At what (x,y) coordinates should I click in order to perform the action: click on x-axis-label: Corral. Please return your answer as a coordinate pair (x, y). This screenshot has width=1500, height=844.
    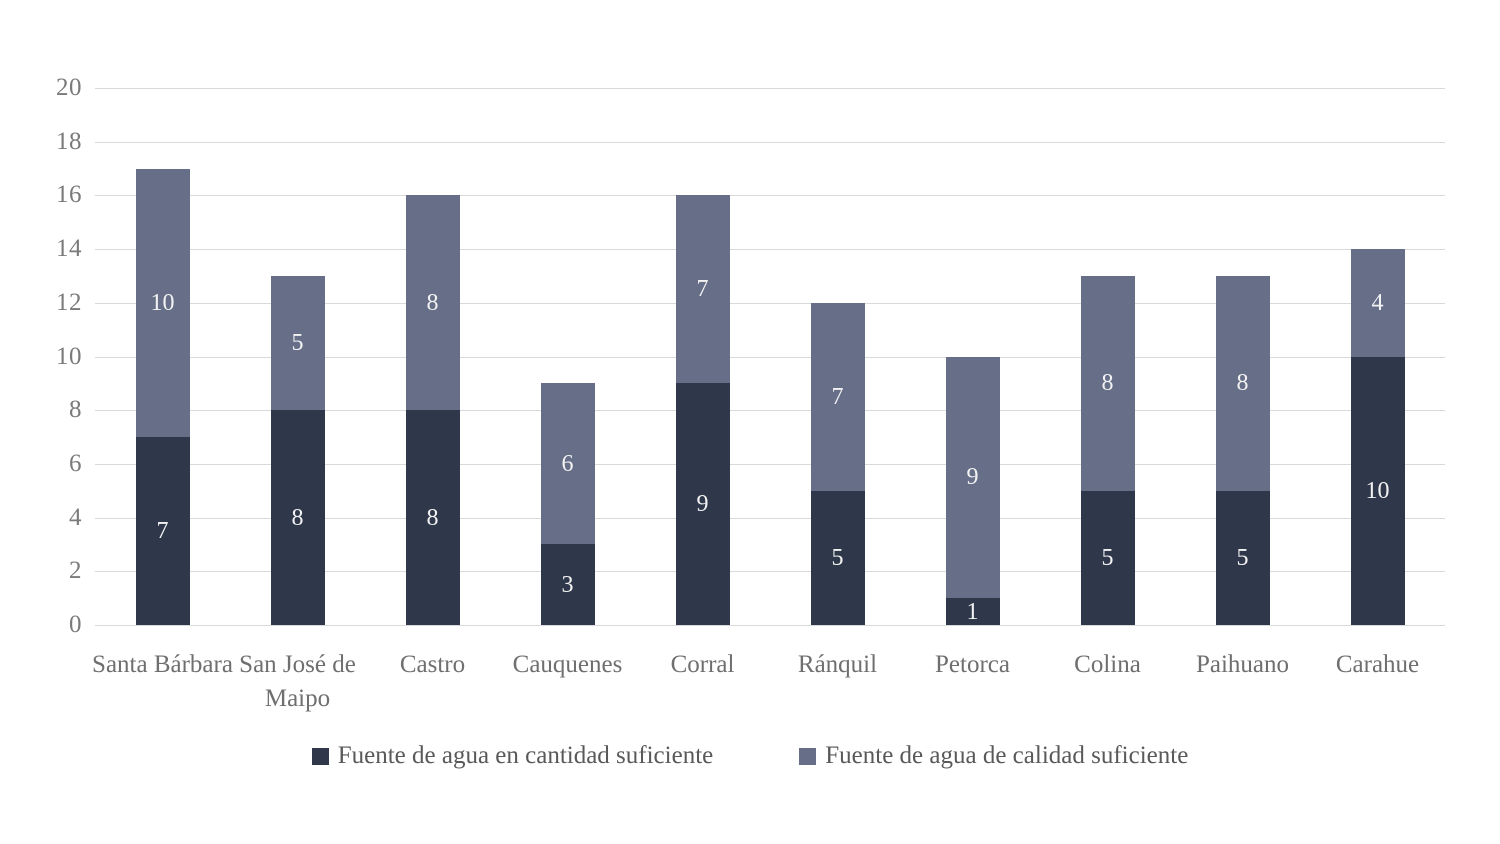
    Looking at the image, I should click on (702, 664).